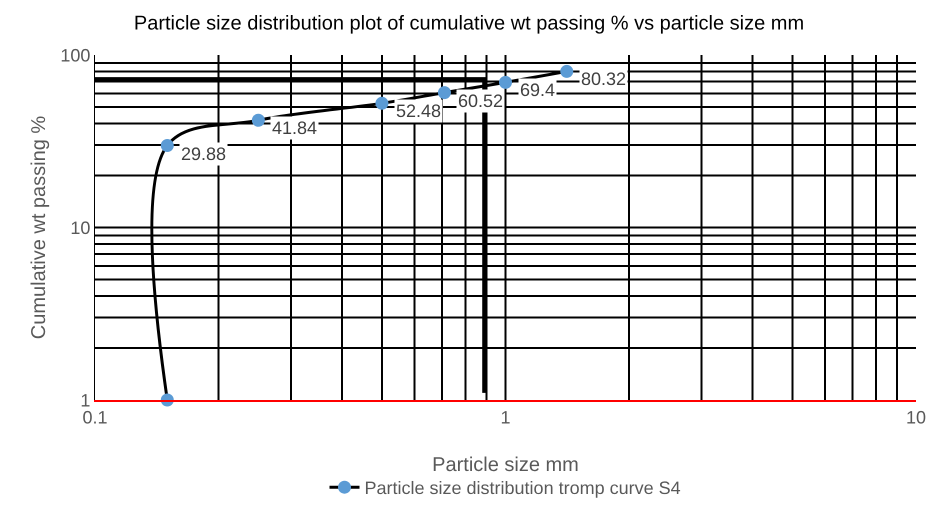 The height and width of the screenshot is (518, 938). I want to click on x-axis-title: Particle size mm, so click(505, 465).